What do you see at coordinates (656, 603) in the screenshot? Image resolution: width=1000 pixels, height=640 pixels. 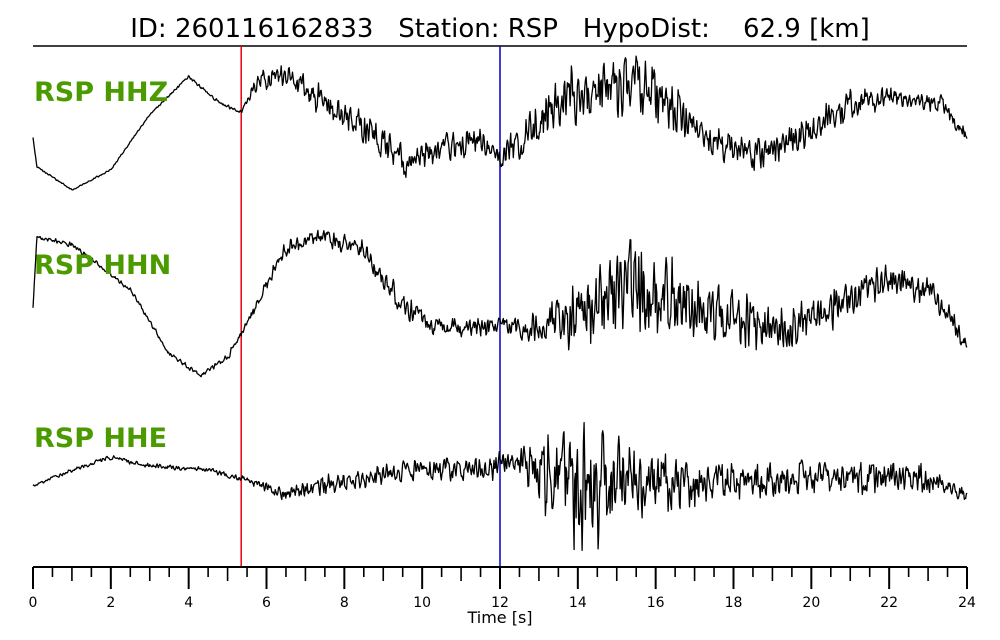 I see `x-tick-label: 16` at bounding box center [656, 603].